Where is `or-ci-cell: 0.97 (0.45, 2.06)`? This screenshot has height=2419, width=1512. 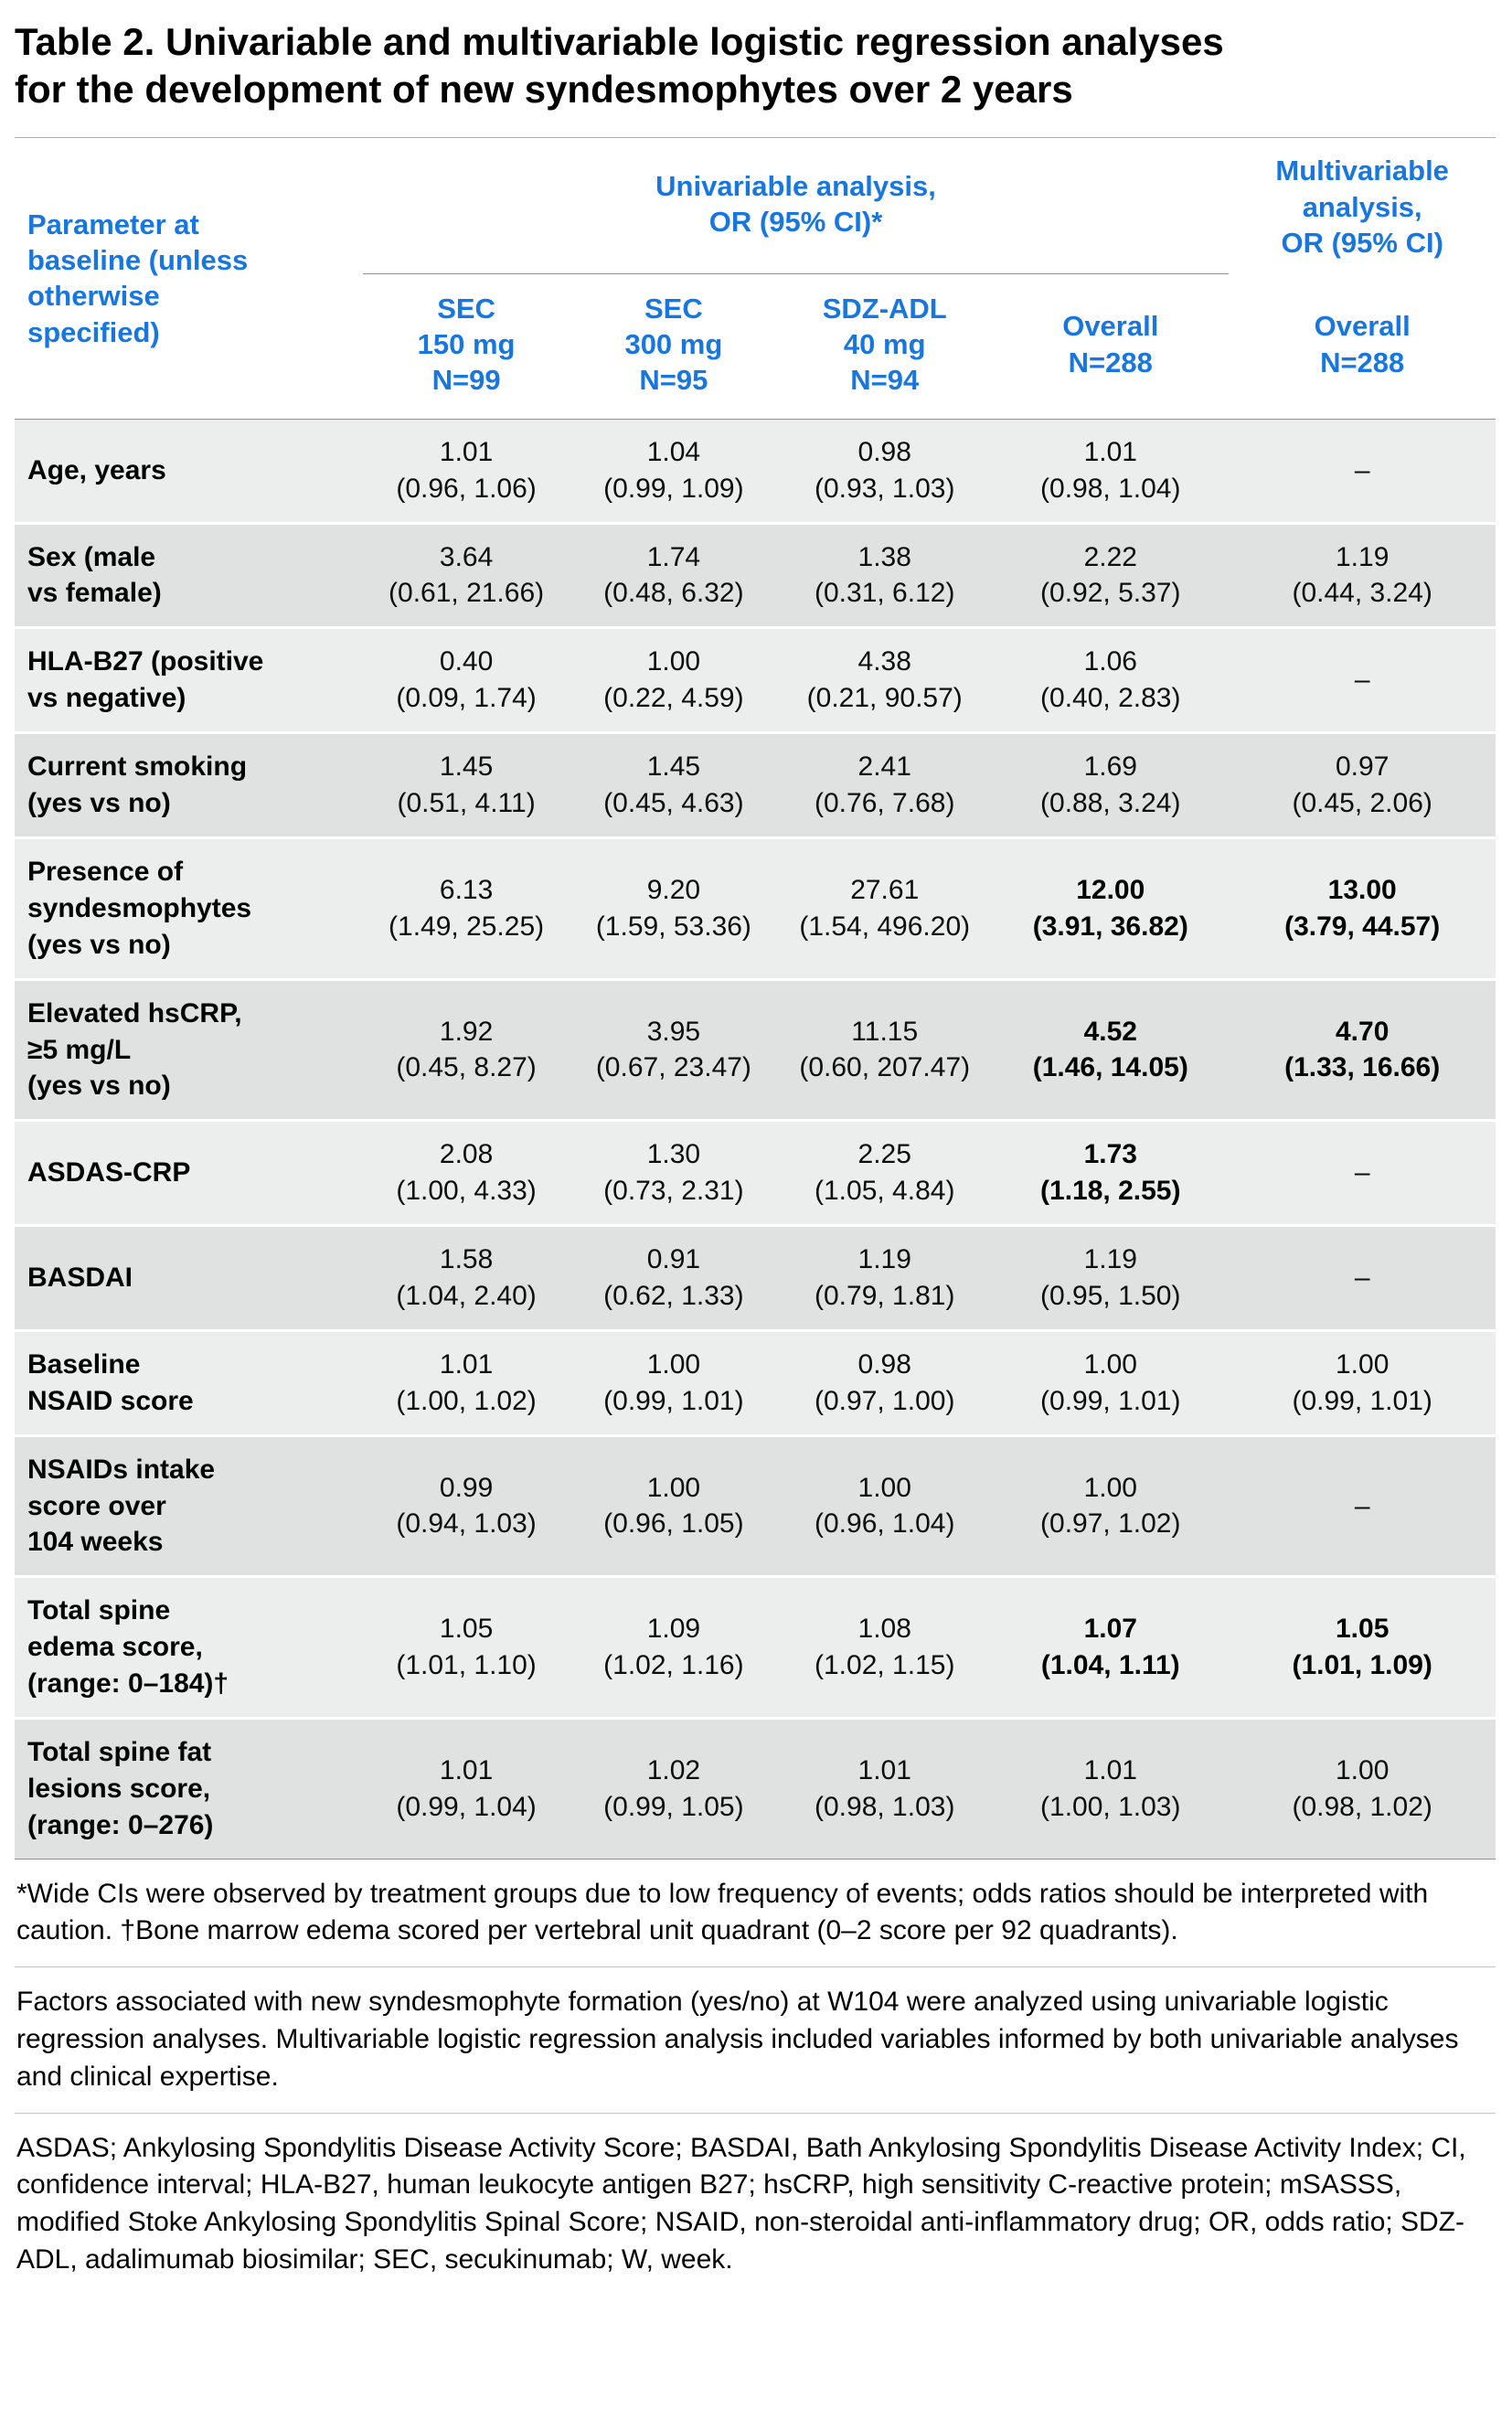
or-ci-cell: 0.97 (0.45, 2.06) is located at coordinates (1362, 784).